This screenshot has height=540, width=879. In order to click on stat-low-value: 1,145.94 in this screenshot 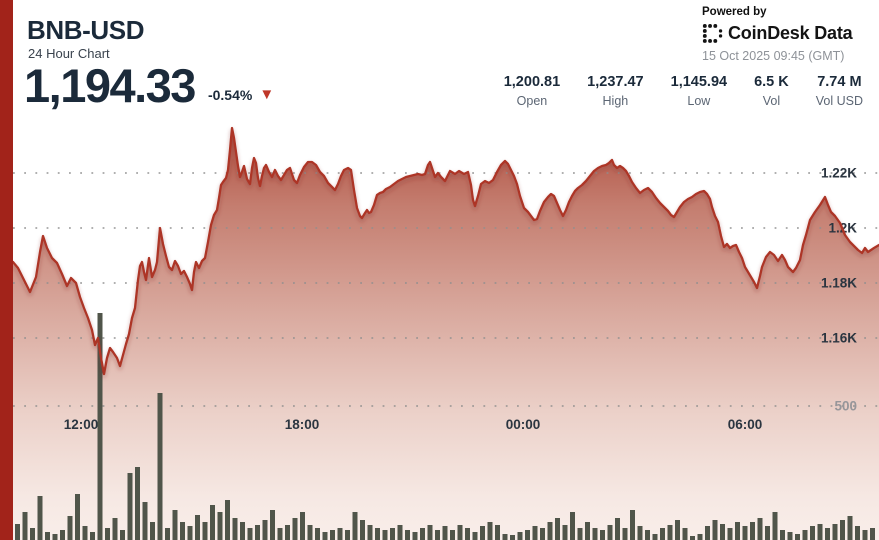, I will do `click(699, 82)`.